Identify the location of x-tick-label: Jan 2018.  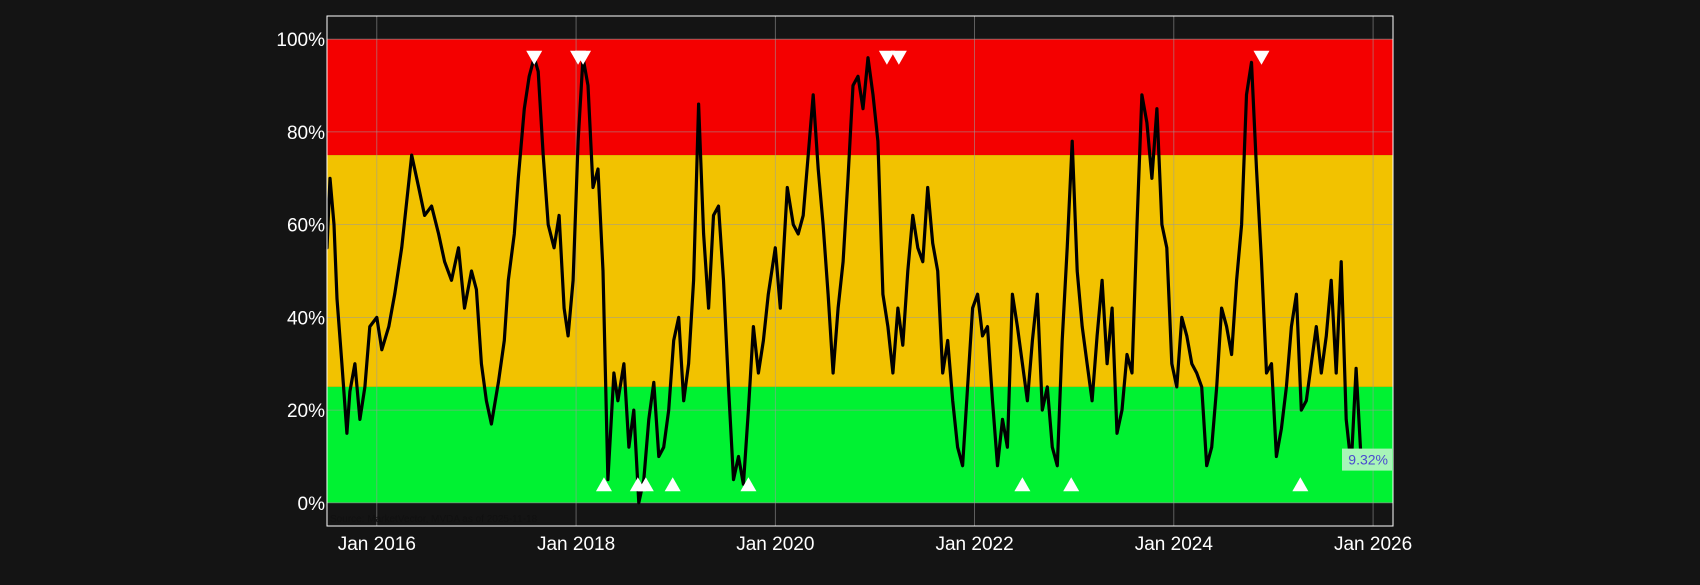
(576, 544).